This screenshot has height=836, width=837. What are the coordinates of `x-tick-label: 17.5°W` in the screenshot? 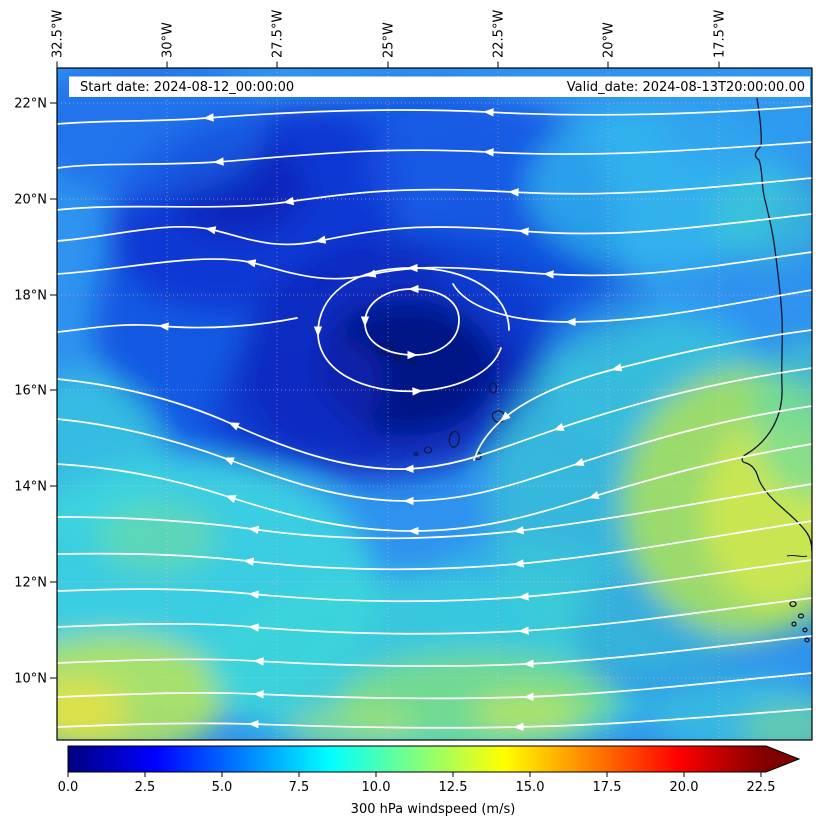 It's located at (720, 34).